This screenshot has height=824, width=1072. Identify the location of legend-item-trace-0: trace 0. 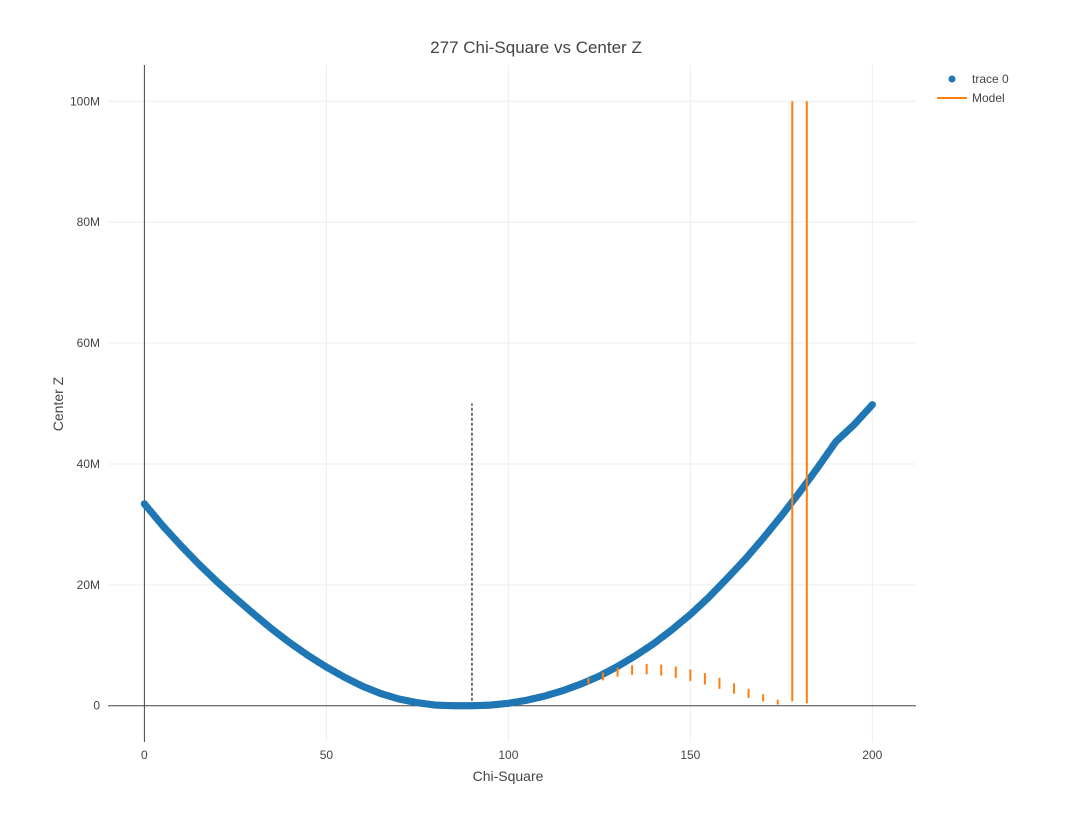
(979, 79).